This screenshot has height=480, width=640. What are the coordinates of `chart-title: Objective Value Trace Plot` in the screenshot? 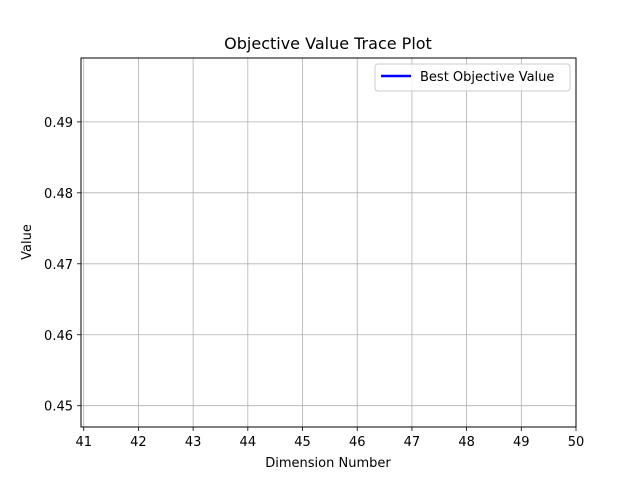 It's located at (328, 43).